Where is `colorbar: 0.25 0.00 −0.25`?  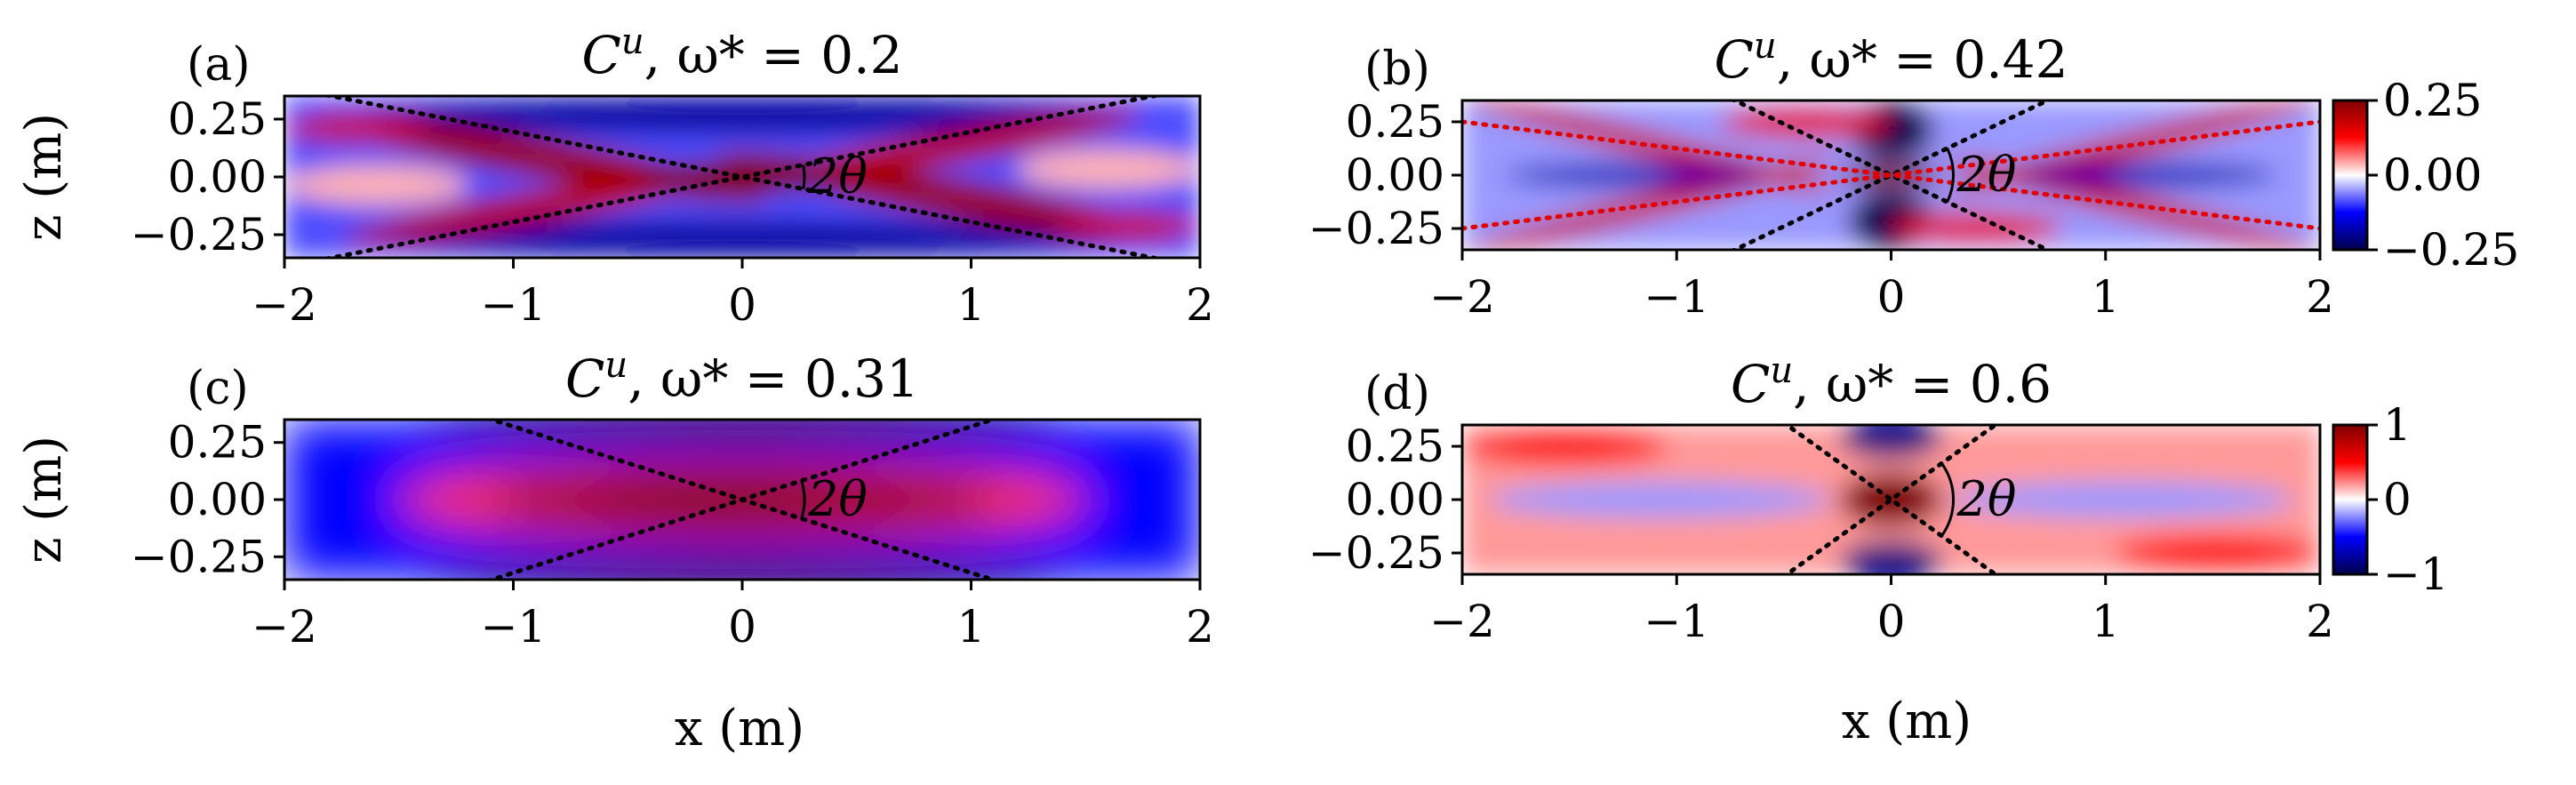
colorbar: 0.25 0.00 −0.25 is located at coordinates (2425, 175).